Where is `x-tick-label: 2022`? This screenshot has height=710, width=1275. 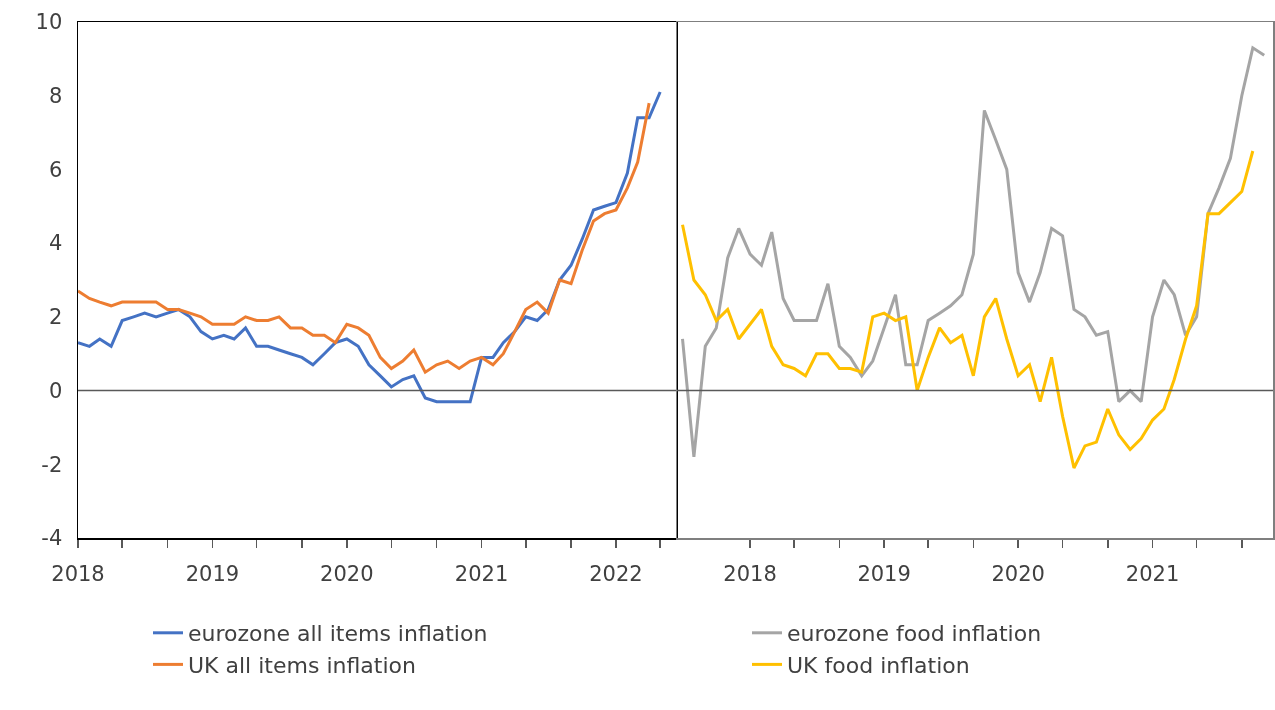
x-tick-label: 2022 is located at coordinates (616, 573).